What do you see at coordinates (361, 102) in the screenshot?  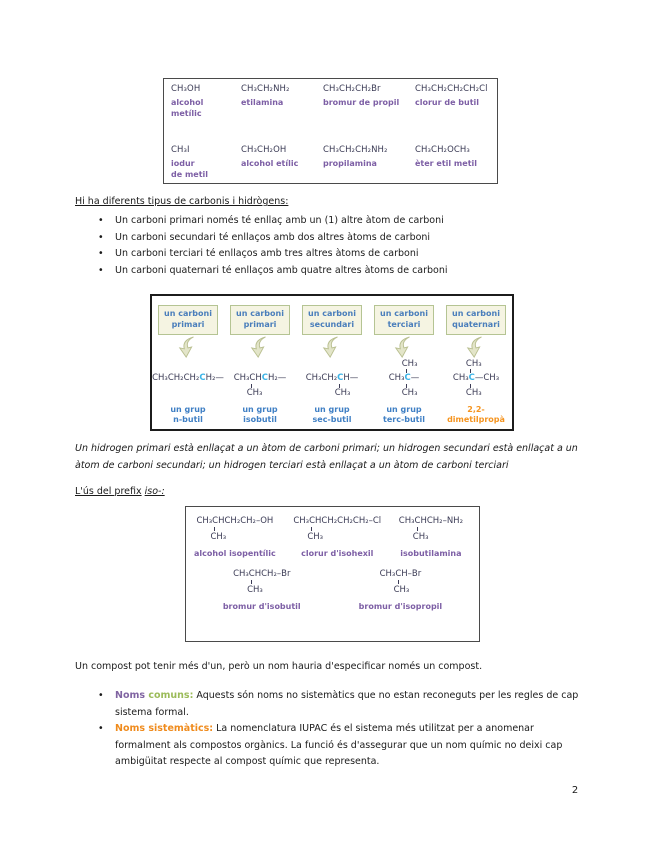 I see `compound-name: bromur de propil` at bounding box center [361, 102].